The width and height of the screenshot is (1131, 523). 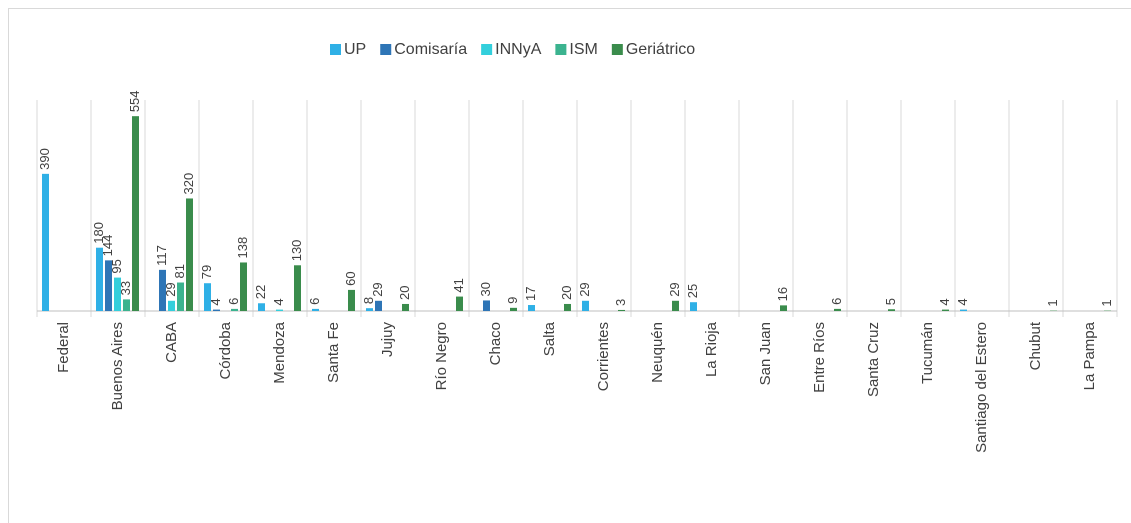 I want to click on data-label: 130, so click(x=296, y=251).